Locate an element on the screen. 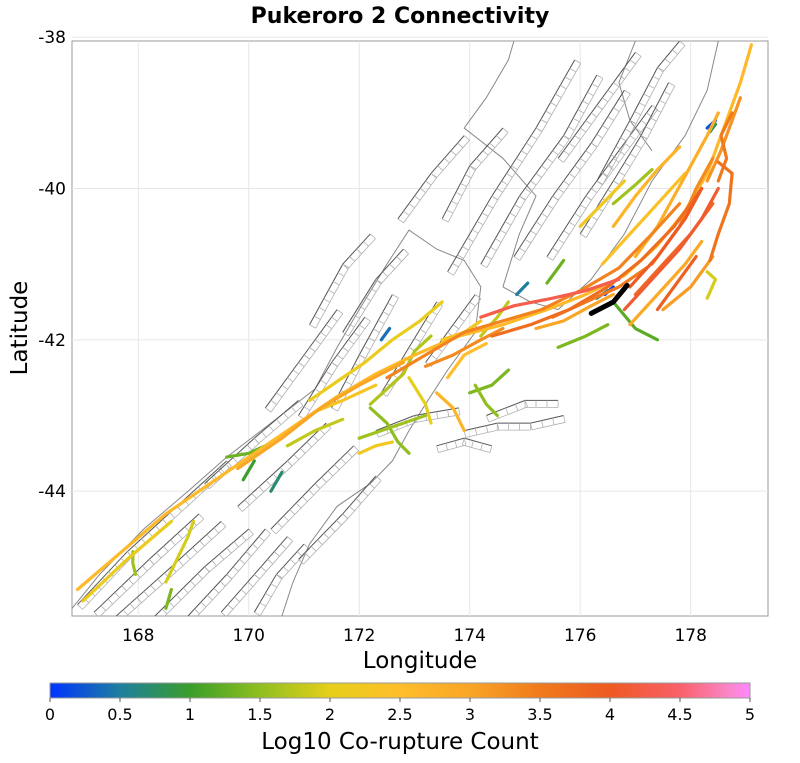 This screenshot has height=763, width=800. target-fault is located at coordinates (609, 299).